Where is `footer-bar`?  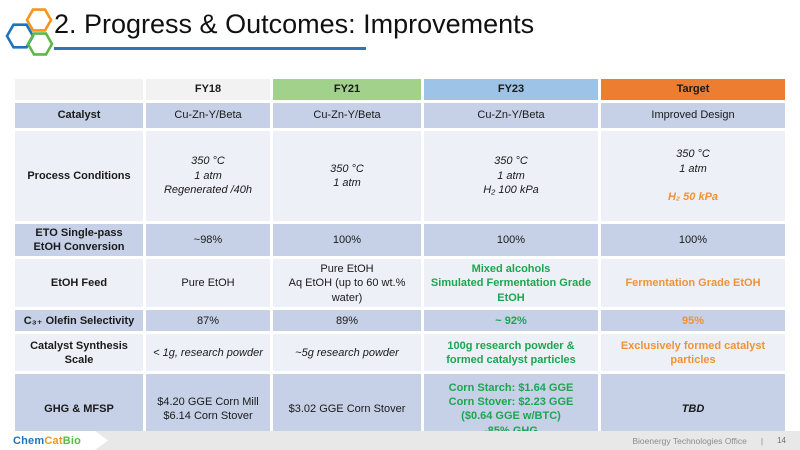 footer-bar is located at coordinates (400, 440).